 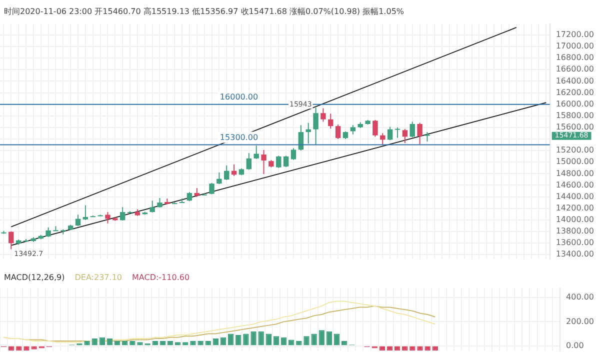 What do you see at coordinates (575, 161) in the screenshot?
I see `y-tick-label: 15000.00` at bounding box center [575, 161].